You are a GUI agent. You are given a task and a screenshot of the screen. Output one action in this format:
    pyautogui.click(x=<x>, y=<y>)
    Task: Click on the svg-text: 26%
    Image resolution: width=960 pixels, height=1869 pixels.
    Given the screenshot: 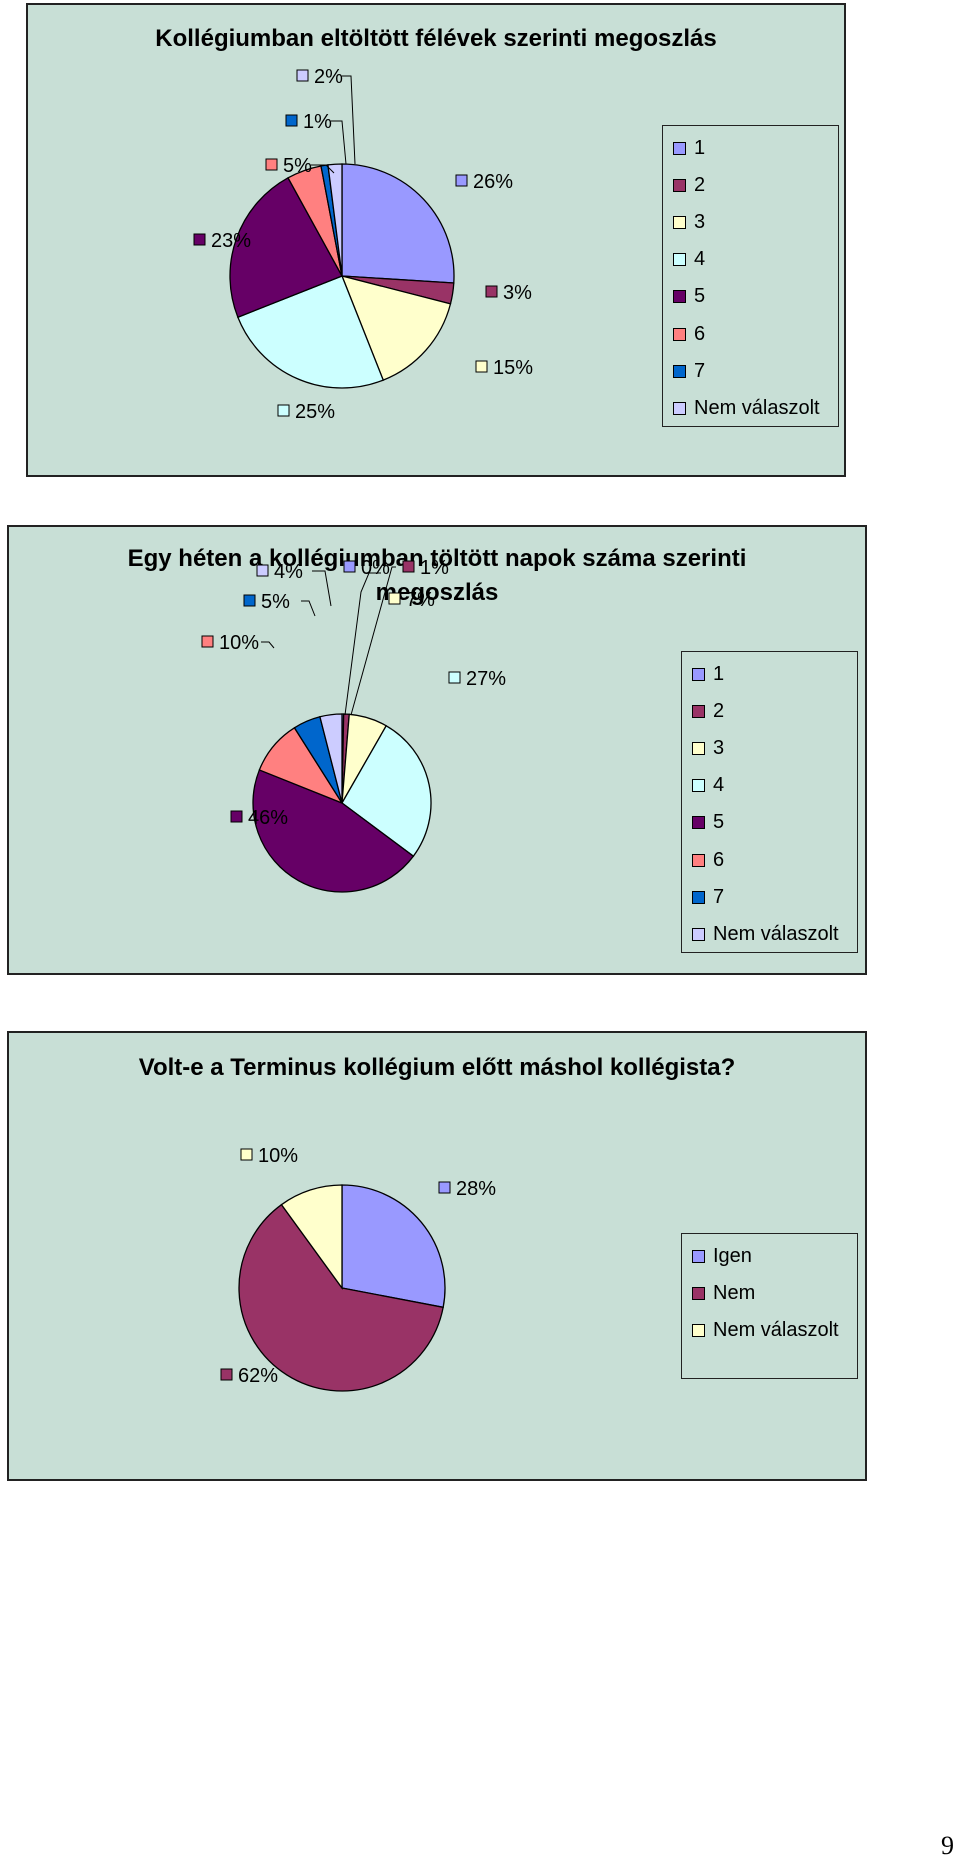 What is the action you would take?
    pyautogui.click(x=493, y=182)
    